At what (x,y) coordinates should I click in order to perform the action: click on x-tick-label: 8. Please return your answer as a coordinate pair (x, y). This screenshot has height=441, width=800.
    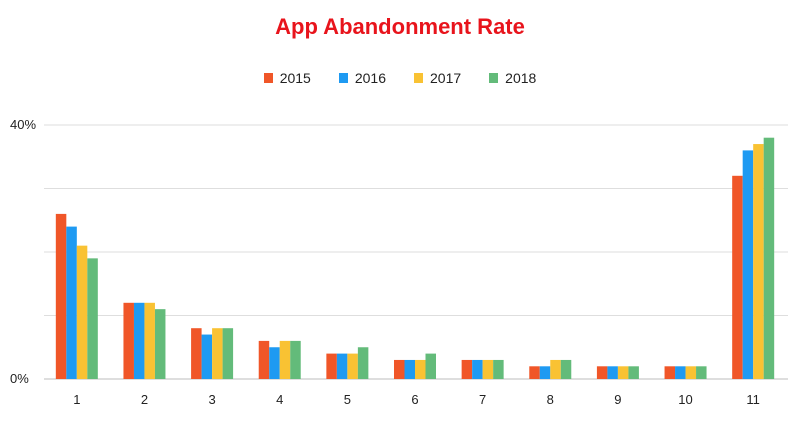
    Looking at the image, I should click on (550, 399).